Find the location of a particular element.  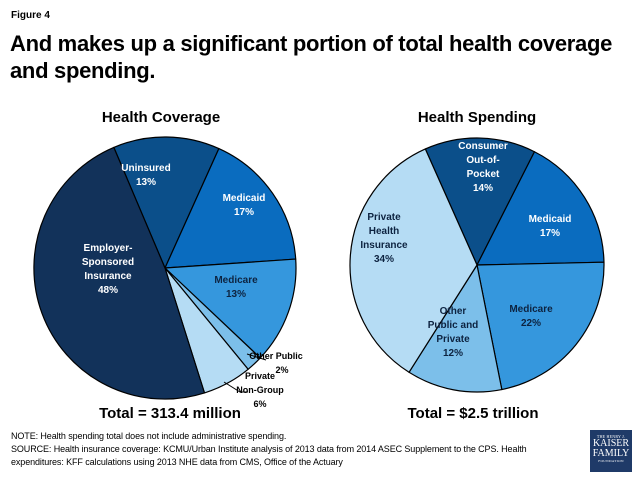

chart-total-label: Total = $2.5 trillion is located at coordinates (472, 413).